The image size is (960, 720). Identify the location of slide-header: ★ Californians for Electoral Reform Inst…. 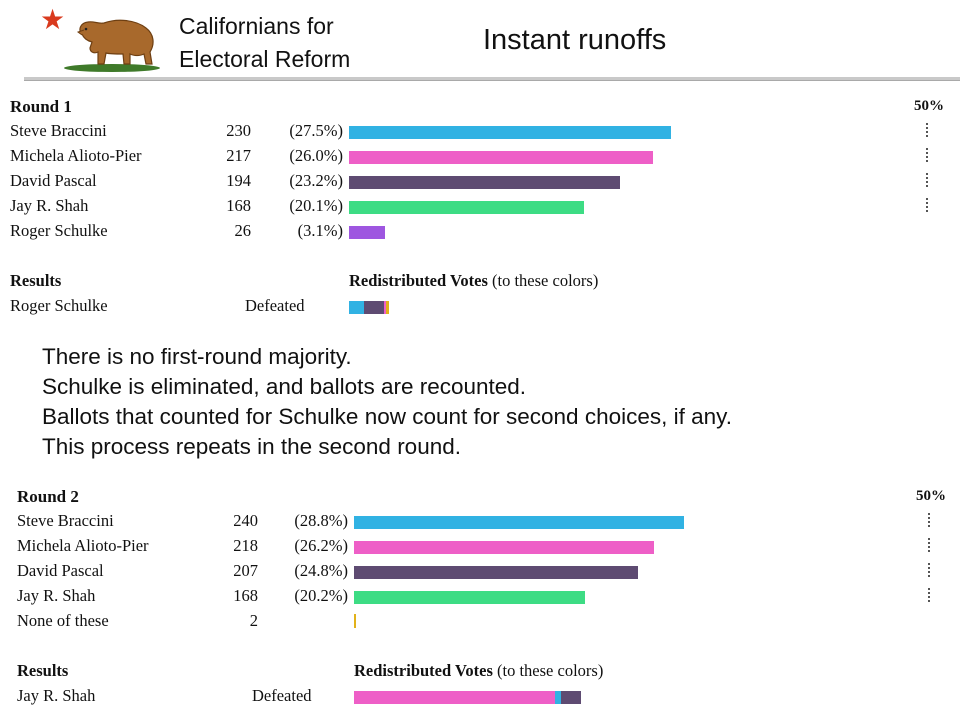
(480, 45).